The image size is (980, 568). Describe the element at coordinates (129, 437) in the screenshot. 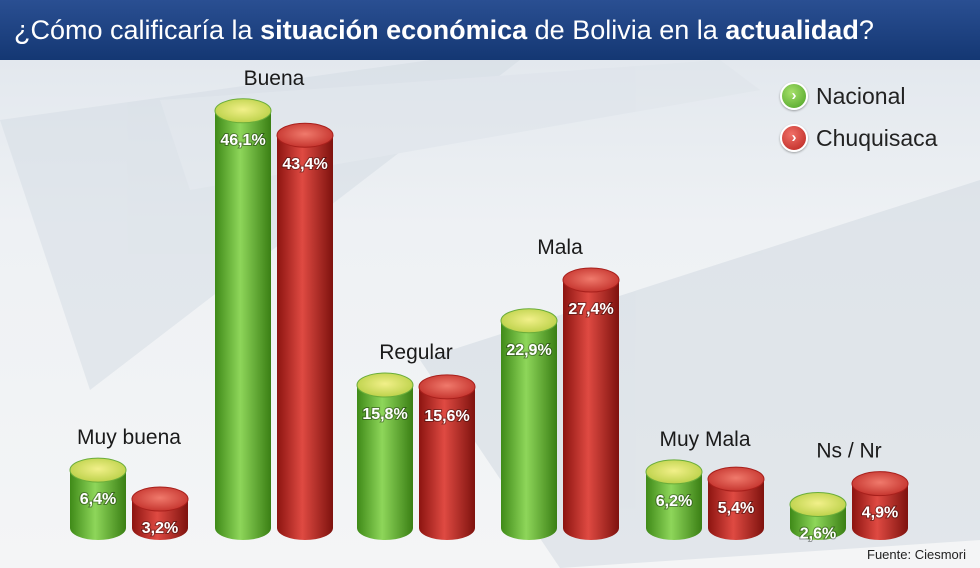

I see `category-label: Muy buena` at that location.